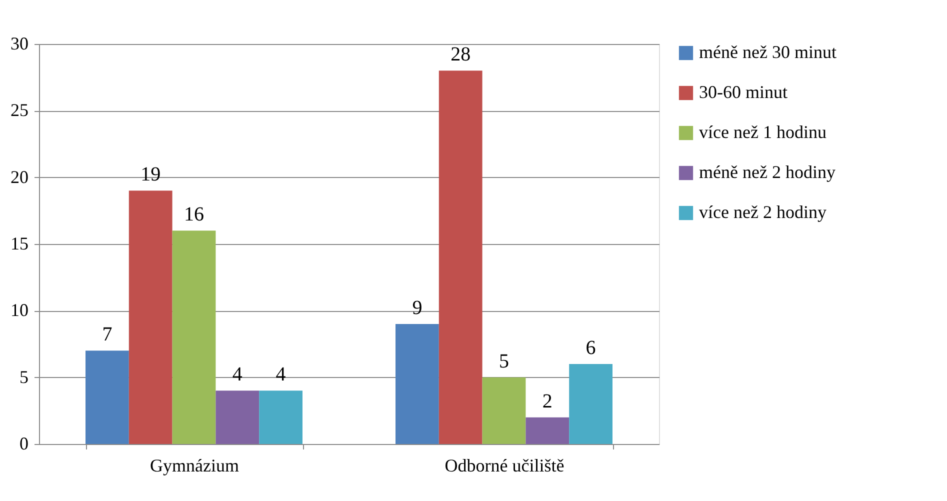  What do you see at coordinates (767, 172) in the screenshot?
I see `legend-label: méně než 2 hodiny` at bounding box center [767, 172].